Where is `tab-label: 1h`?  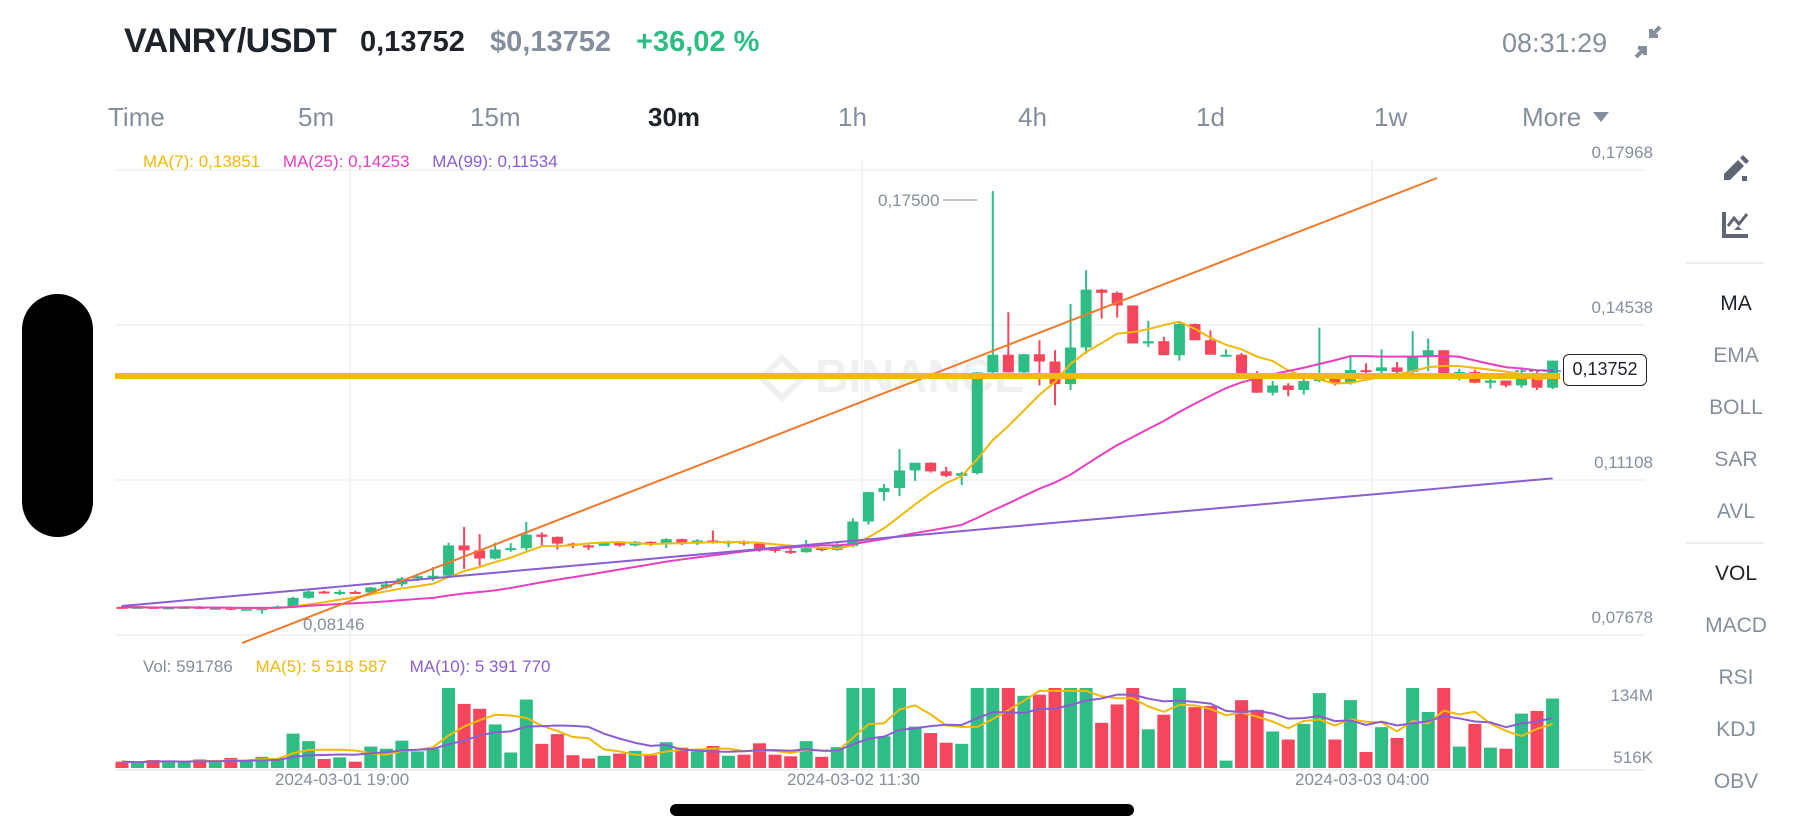 tab-label: 1h is located at coordinates (852, 117).